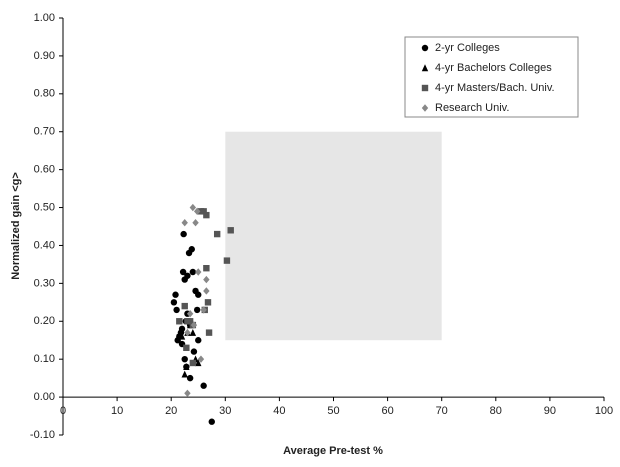 The width and height of the screenshot is (620, 467). Describe the element at coordinates (16, 226) in the screenshot. I see `y-axis-title: Normalized gain <g>` at that location.